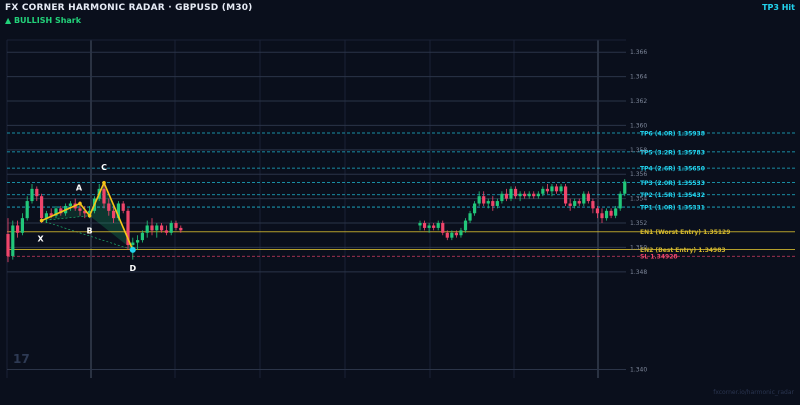  I want to click on y-tick-label: 1.364, so click(638, 77).